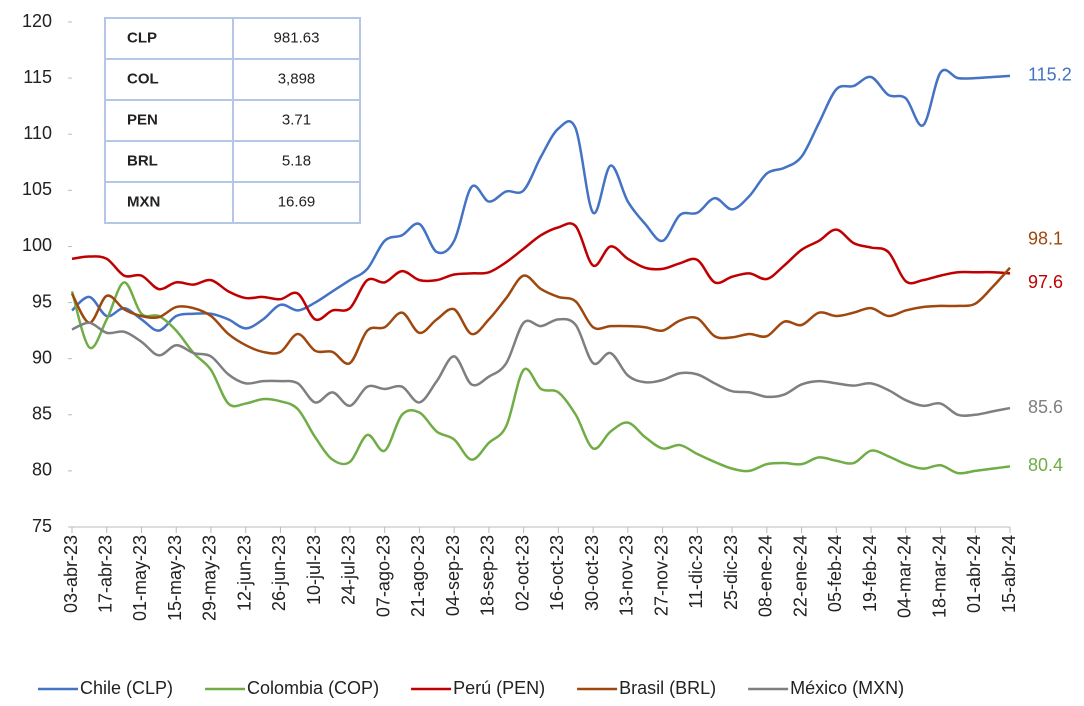 The height and width of the screenshot is (706, 1084). What do you see at coordinates (627, 575) in the screenshot?
I see `x-tick-label: 13-nov-23` at bounding box center [627, 575].